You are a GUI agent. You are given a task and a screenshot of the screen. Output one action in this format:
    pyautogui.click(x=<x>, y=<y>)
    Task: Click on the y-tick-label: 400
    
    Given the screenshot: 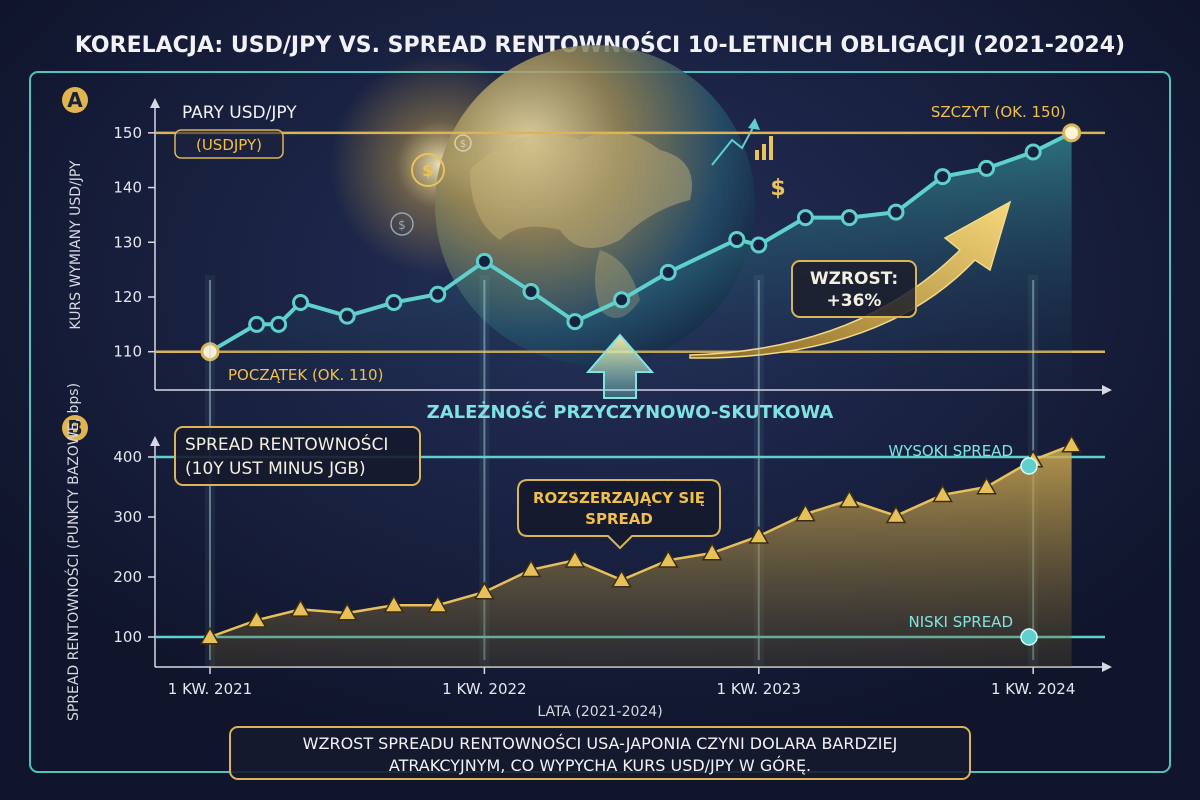 What is the action you would take?
    pyautogui.click(x=127, y=457)
    